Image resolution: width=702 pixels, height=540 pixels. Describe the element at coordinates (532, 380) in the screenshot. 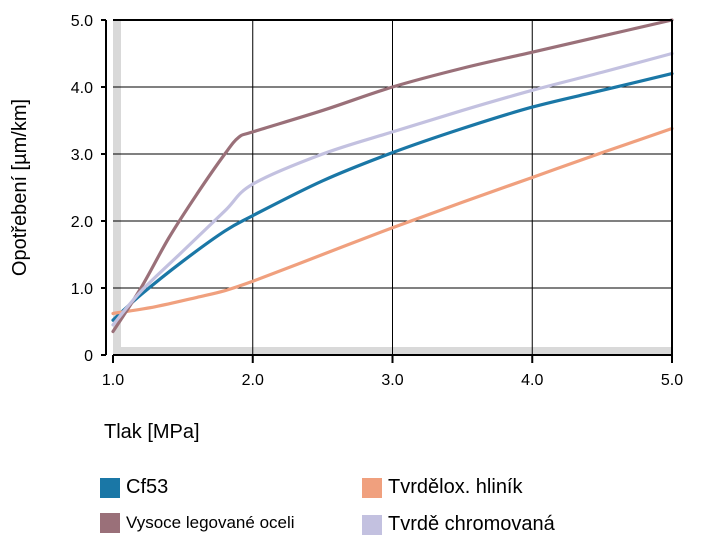

I see `x-tick-label: 4.0` at that location.